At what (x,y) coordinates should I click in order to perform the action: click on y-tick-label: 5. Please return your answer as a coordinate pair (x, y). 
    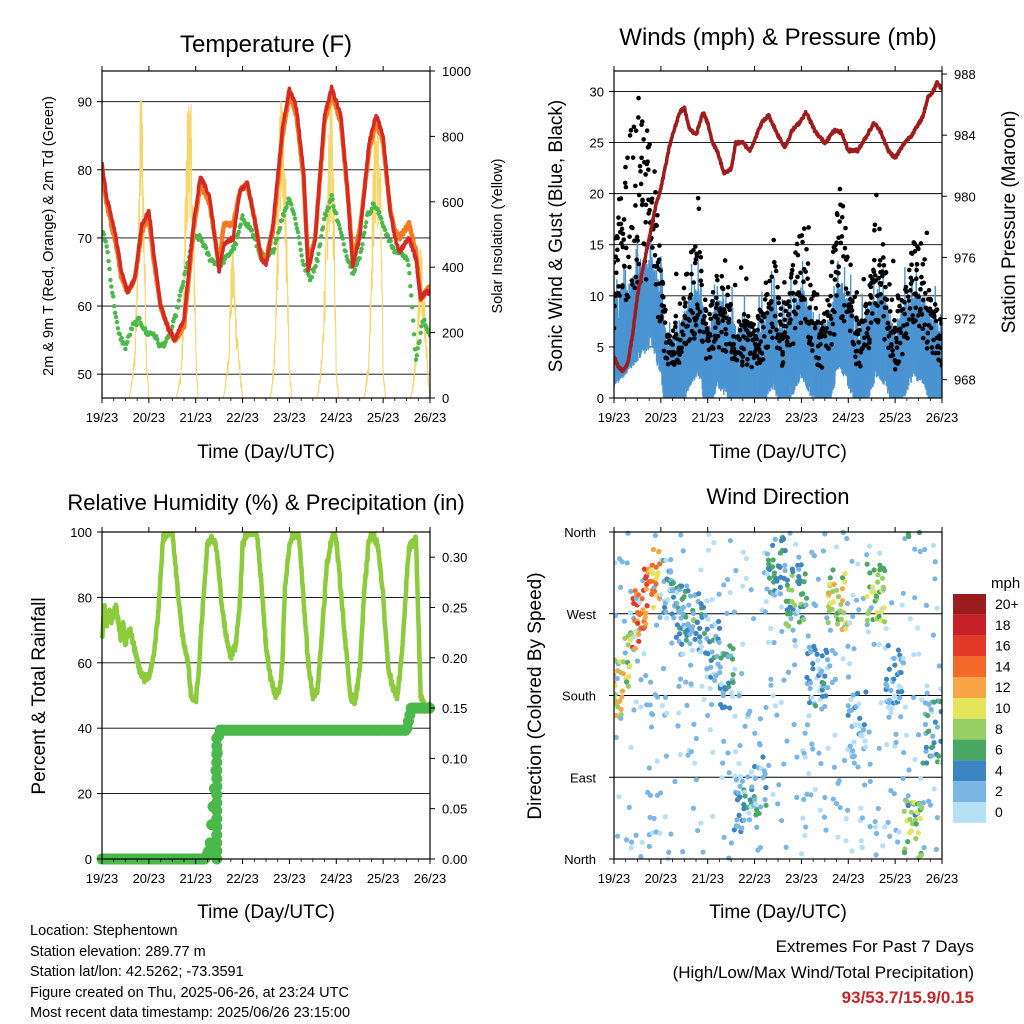
    Looking at the image, I should click on (600, 347).